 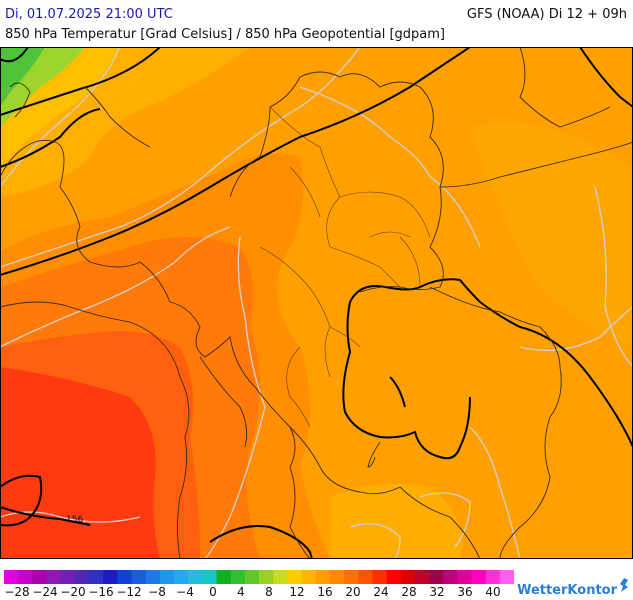 I want to click on legend-tick-label: −12, so click(x=129, y=592).